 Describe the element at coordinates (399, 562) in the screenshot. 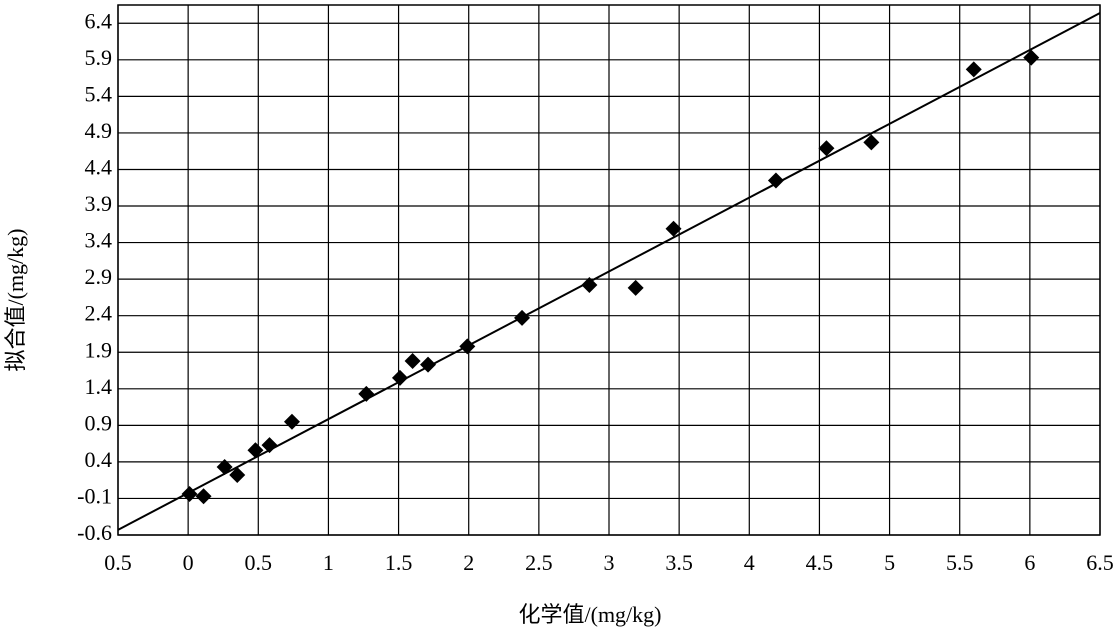

I see `x-tick-label: 1.5` at that location.